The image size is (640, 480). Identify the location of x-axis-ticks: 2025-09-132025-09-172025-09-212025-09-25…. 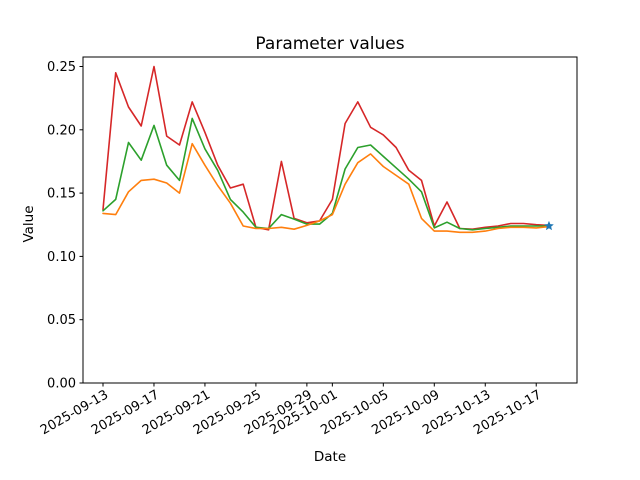
(291, 410).